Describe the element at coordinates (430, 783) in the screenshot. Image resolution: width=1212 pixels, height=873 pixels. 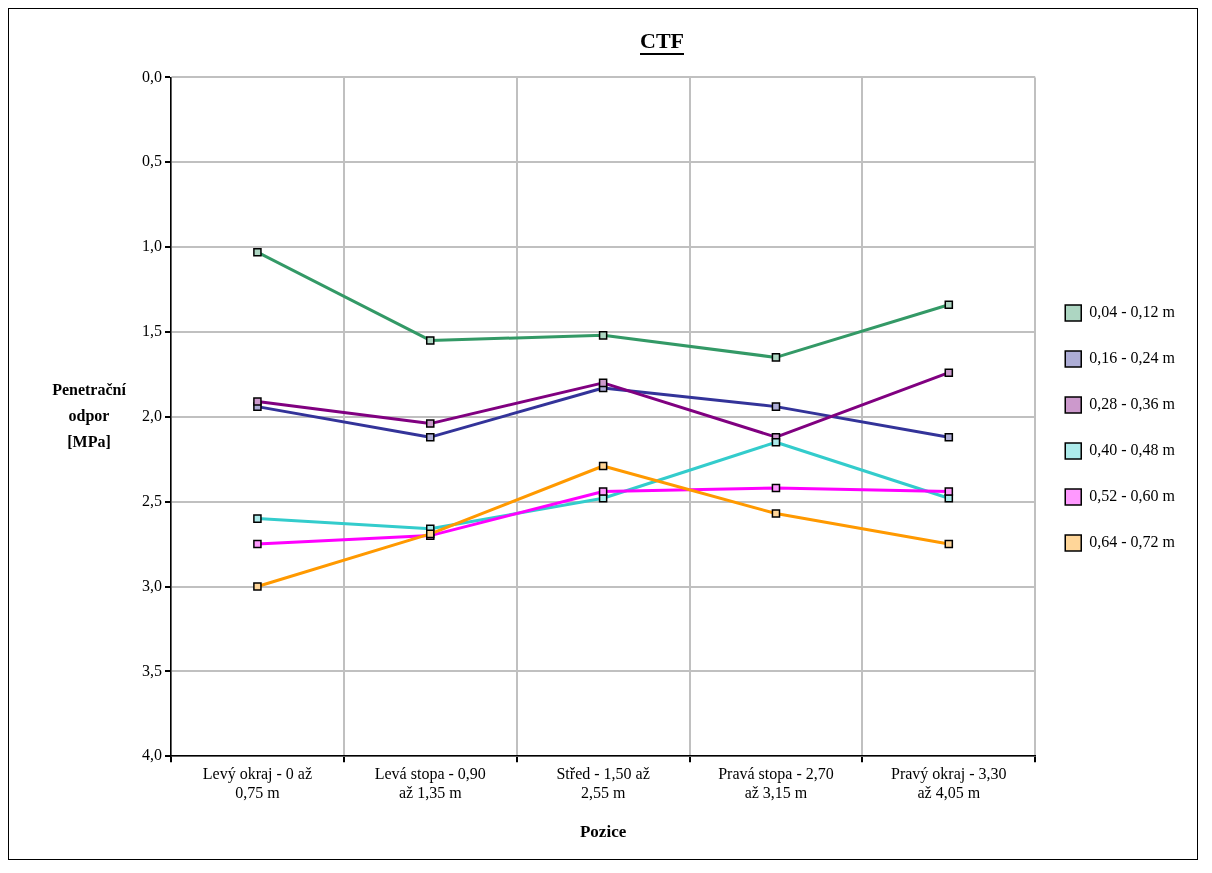
I see `x-tick-label: Levá stopa - 0,90 až 1,35 m` at that location.